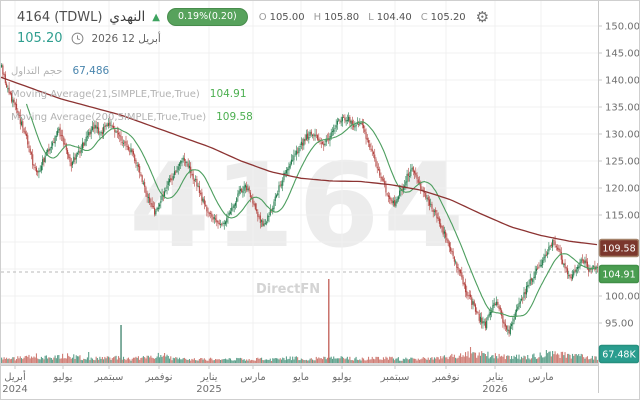  What do you see at coordinates (109, 117) in the screenshot?
I see `indicator-label: Moving Average(200,SIMPLE,True,True)` at bounding box center [109, 117].